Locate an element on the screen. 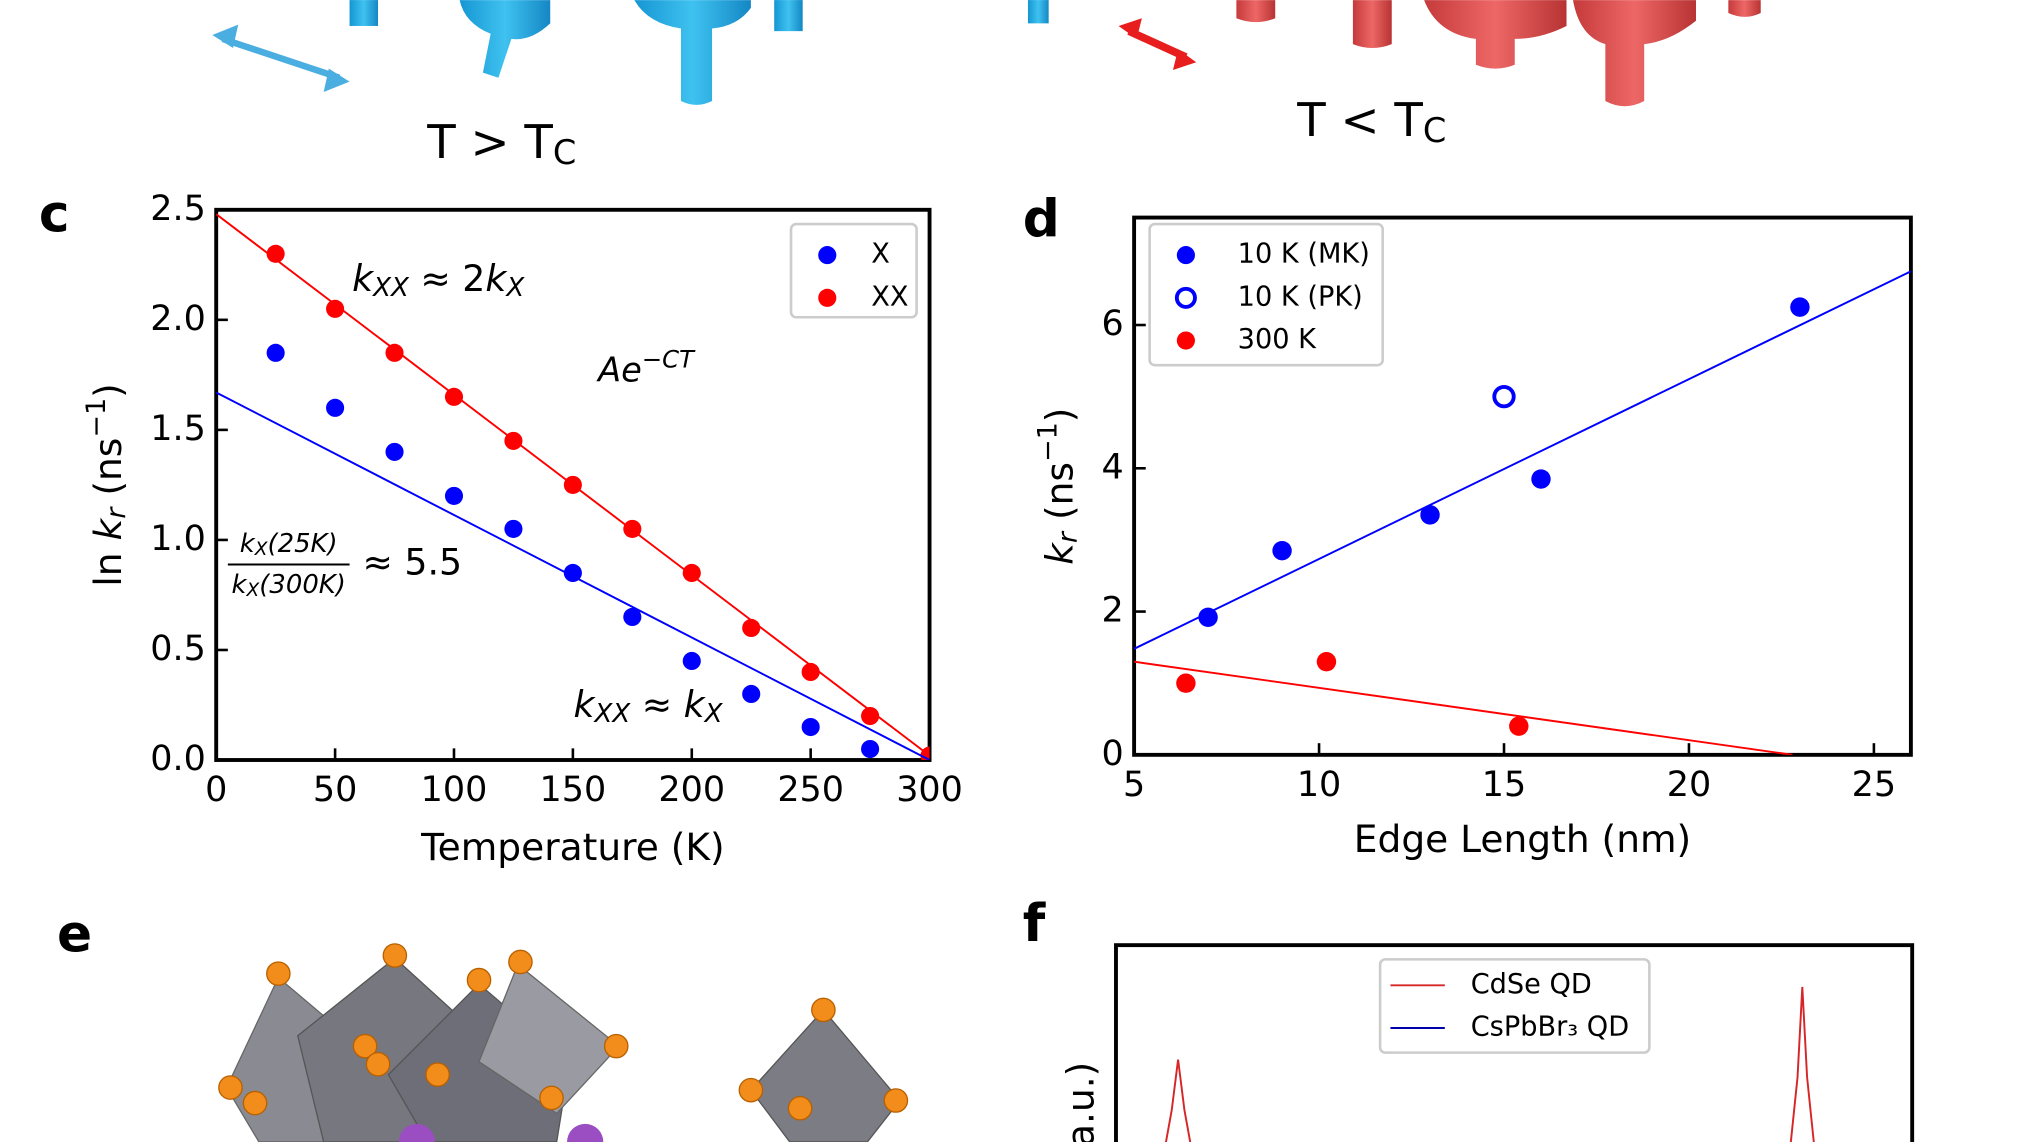 The height and width of the screenshot is (1142, 2030). legend-label: X is located at coordinates (880, 254).